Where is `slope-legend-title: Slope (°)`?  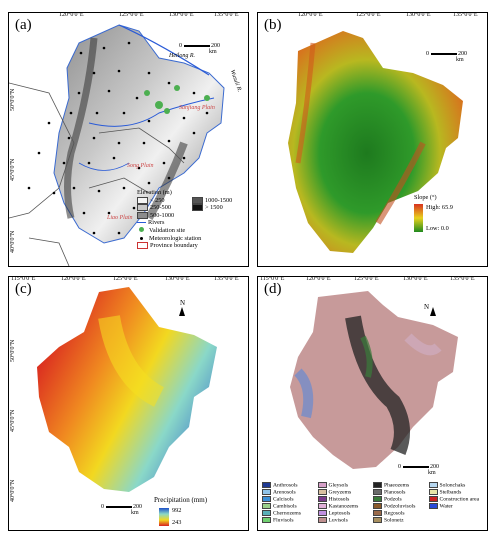
slope-legend-title: Slope (°) is located at coordinates (425, 197).